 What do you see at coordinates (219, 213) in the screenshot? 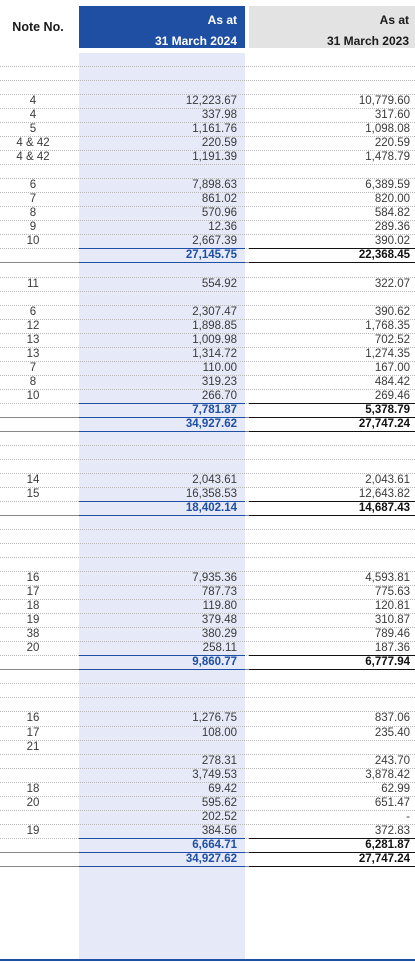
I see `current-year-value: 570.96` at bounding box center [219, 213].